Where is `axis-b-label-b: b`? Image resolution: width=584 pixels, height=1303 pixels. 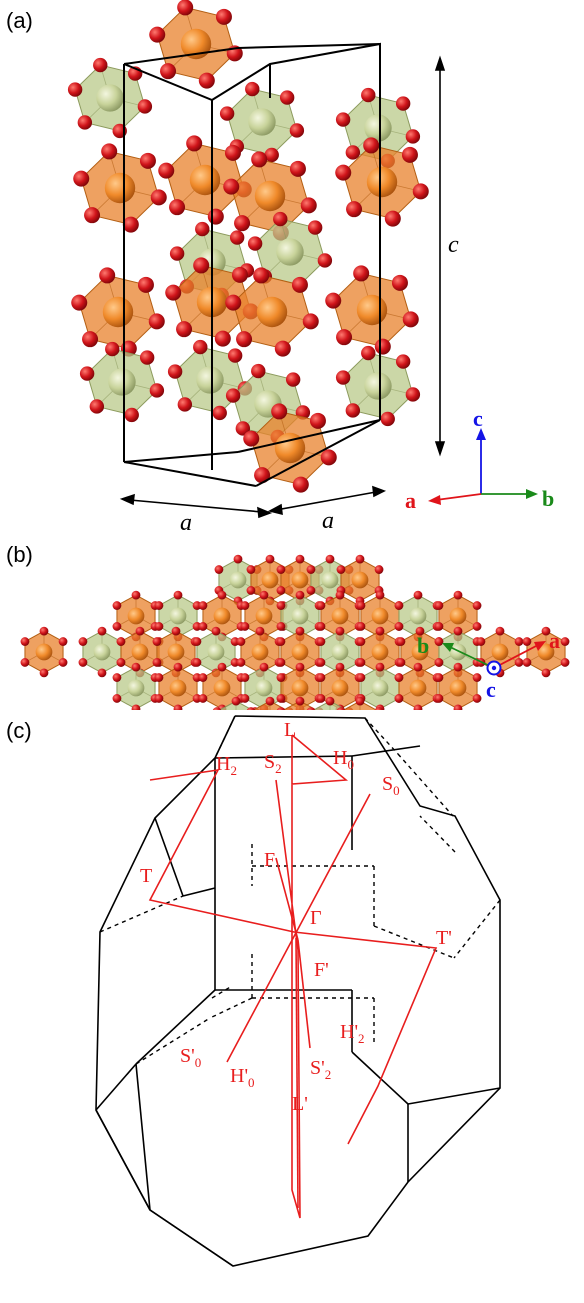 axis-b-label-b: b is located at coordinates (423, 645).